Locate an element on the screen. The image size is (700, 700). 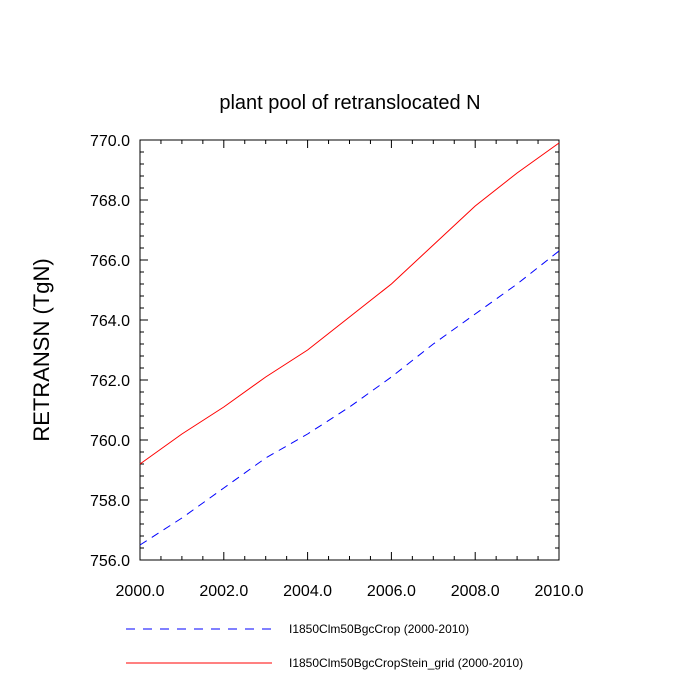
y-tick-label: 766.0 is located at coordinates (110, 261).